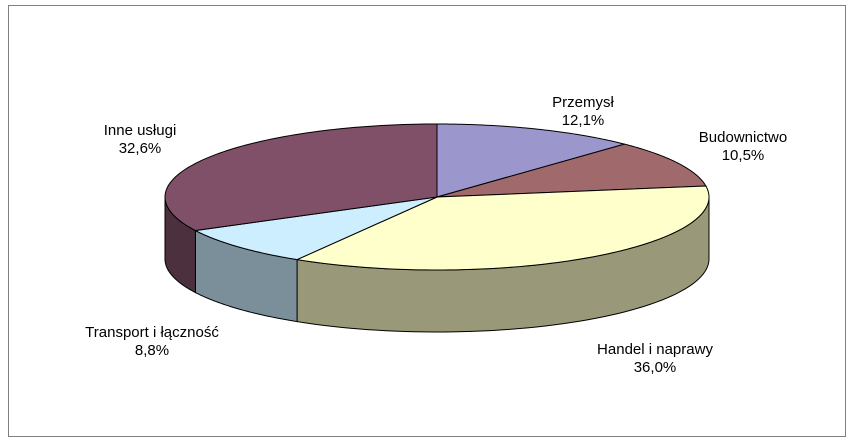 The image size is (854, 448). Describe the element at coordinates (152, 332) in the screenshot. I see `slice-label: Transport i łączność` at that location.